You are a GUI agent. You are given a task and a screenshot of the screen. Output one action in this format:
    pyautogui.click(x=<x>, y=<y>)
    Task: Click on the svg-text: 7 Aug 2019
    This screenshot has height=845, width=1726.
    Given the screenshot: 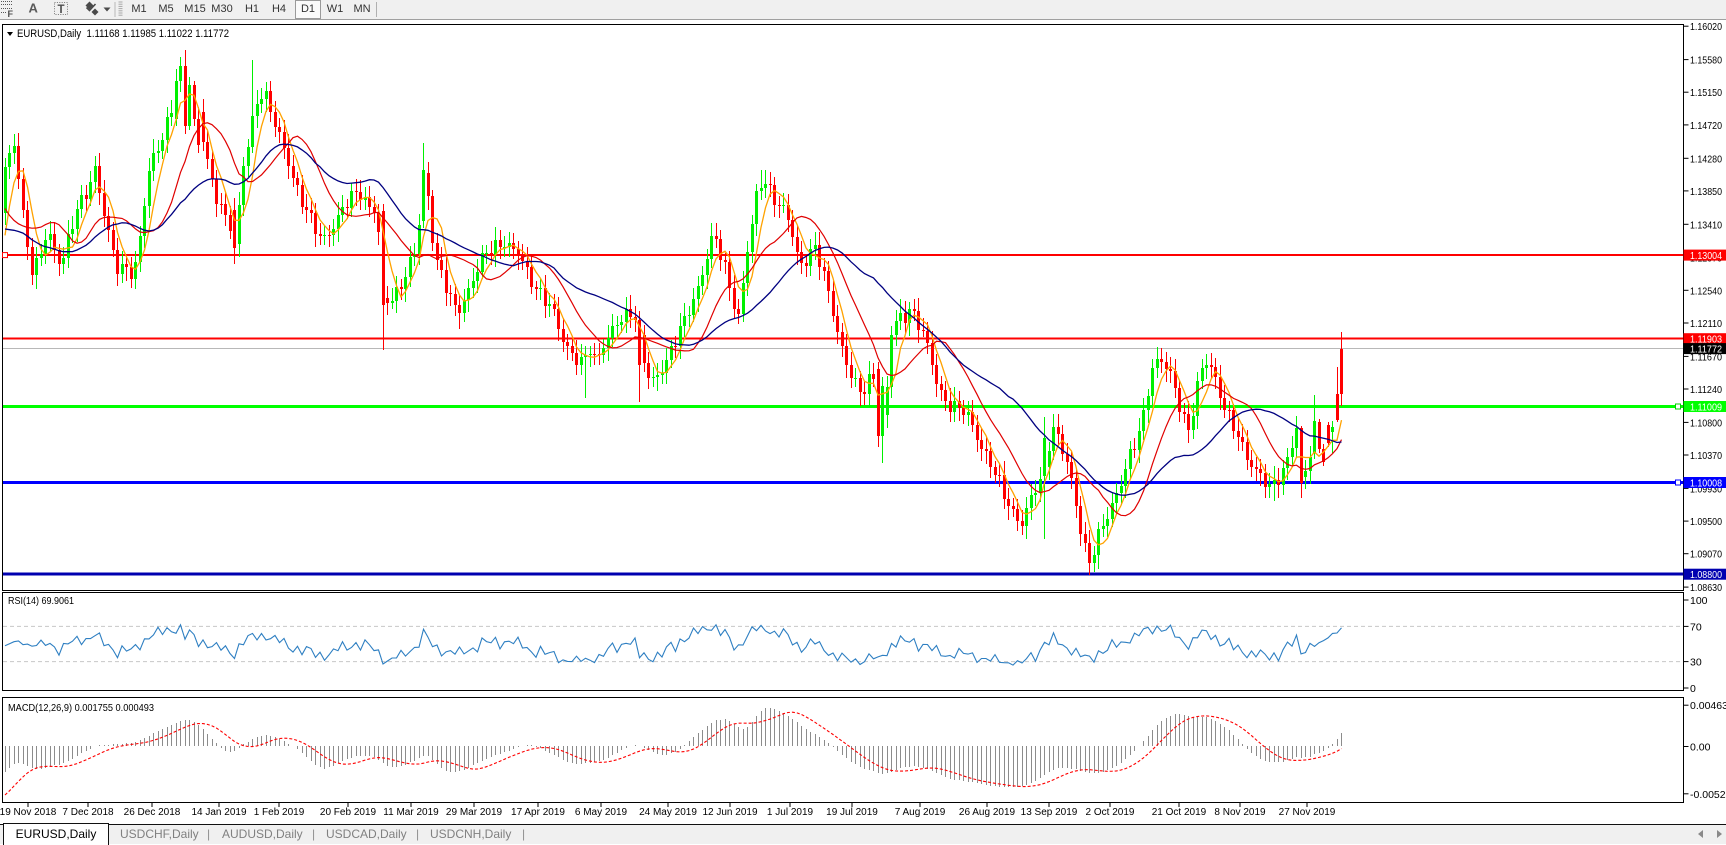 What is the action you would take?
    pyautogui.click(x=920, y=812)
    